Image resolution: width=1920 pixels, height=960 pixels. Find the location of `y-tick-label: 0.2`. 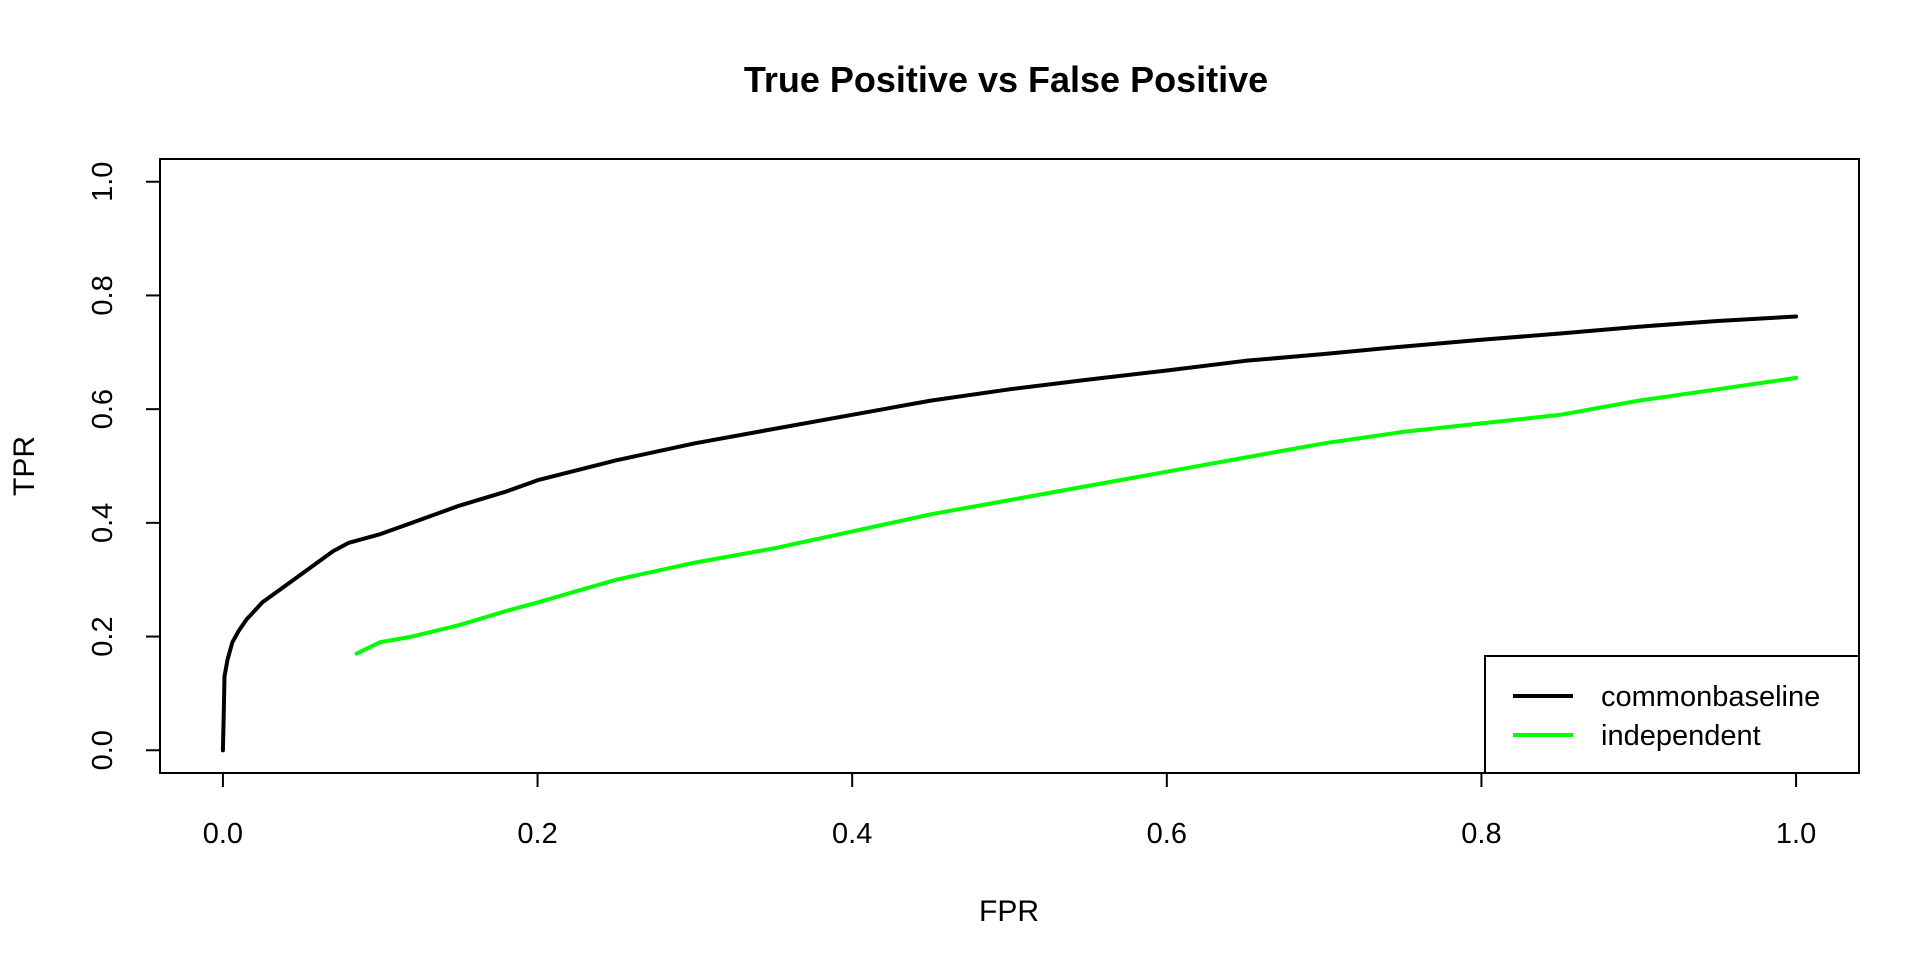

y-tick-label: 0.2 is located at coordinates (103, 636).